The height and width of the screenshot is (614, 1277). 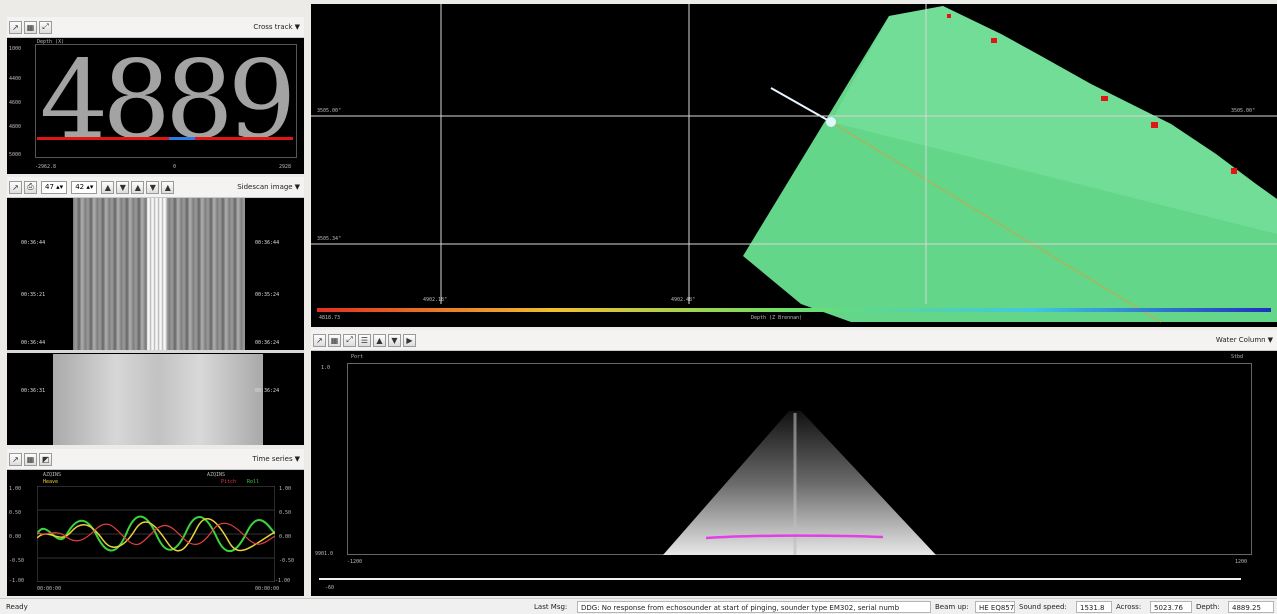 What do you see at coordinates (216, 475) in the screenshot?
I see `time-series-top-label-right: AZQINS` at bounding box center [216, 475].